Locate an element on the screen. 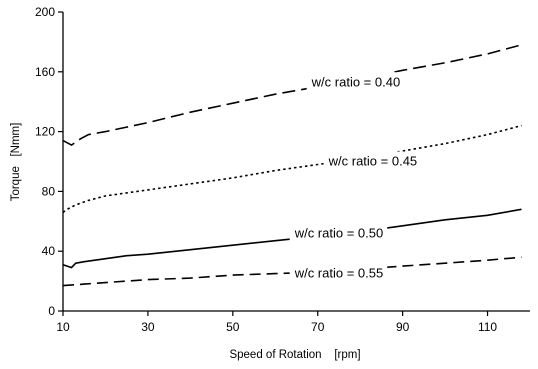 The width and height of the screenshot is (538, 369). x-tick-label: 90 is located at coordinates (403, 327).